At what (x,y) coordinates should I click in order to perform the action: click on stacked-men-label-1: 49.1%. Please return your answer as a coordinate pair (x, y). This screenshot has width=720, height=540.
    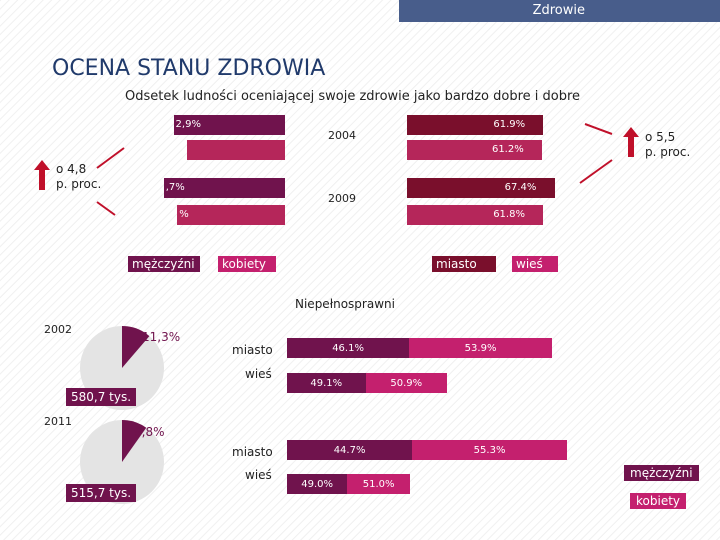
    Looking at the image, I should click on (326, 383).